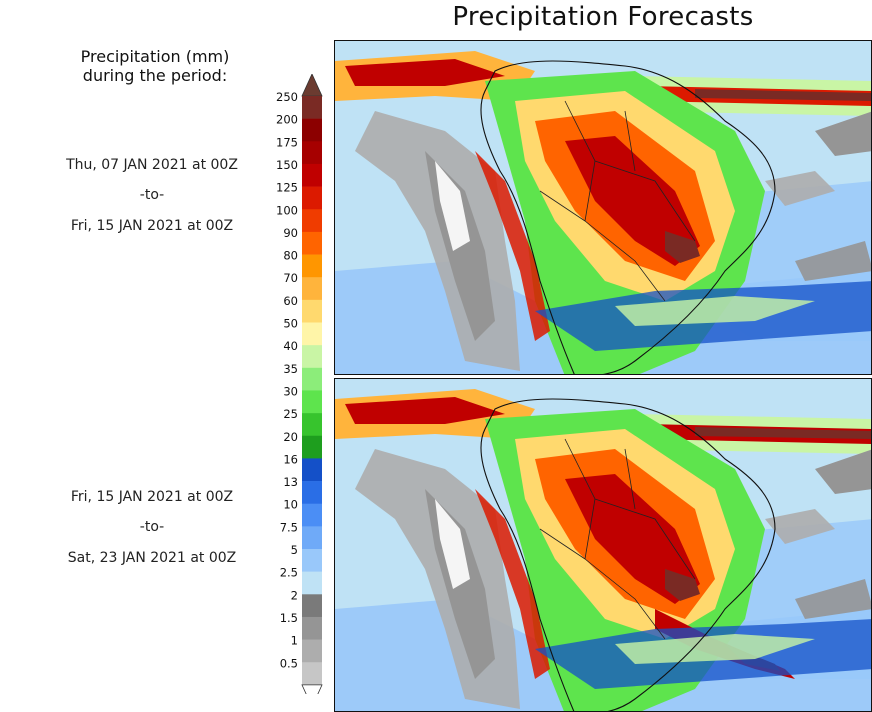 The width and height of the screenshot is (872, 712). I want to click on colorbar-tick-label: 2.5, so click(289, 573).